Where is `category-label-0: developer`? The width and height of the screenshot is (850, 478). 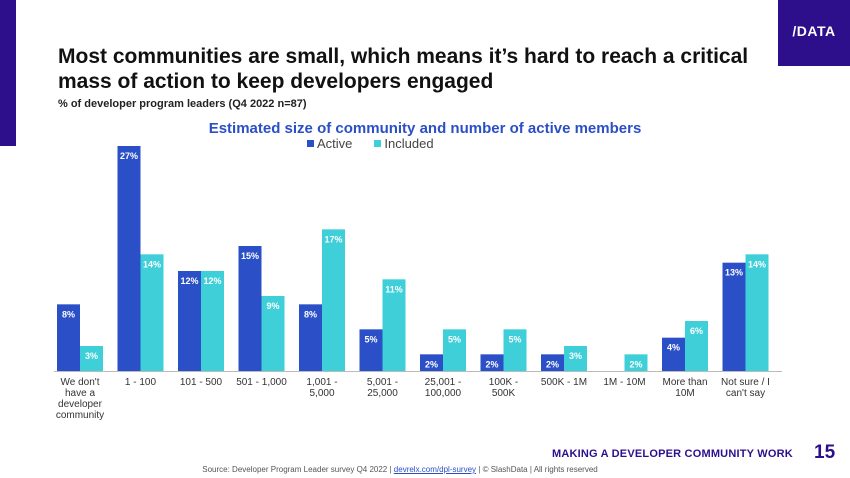 category-label-0: developer is located at coordinates (80, 404).